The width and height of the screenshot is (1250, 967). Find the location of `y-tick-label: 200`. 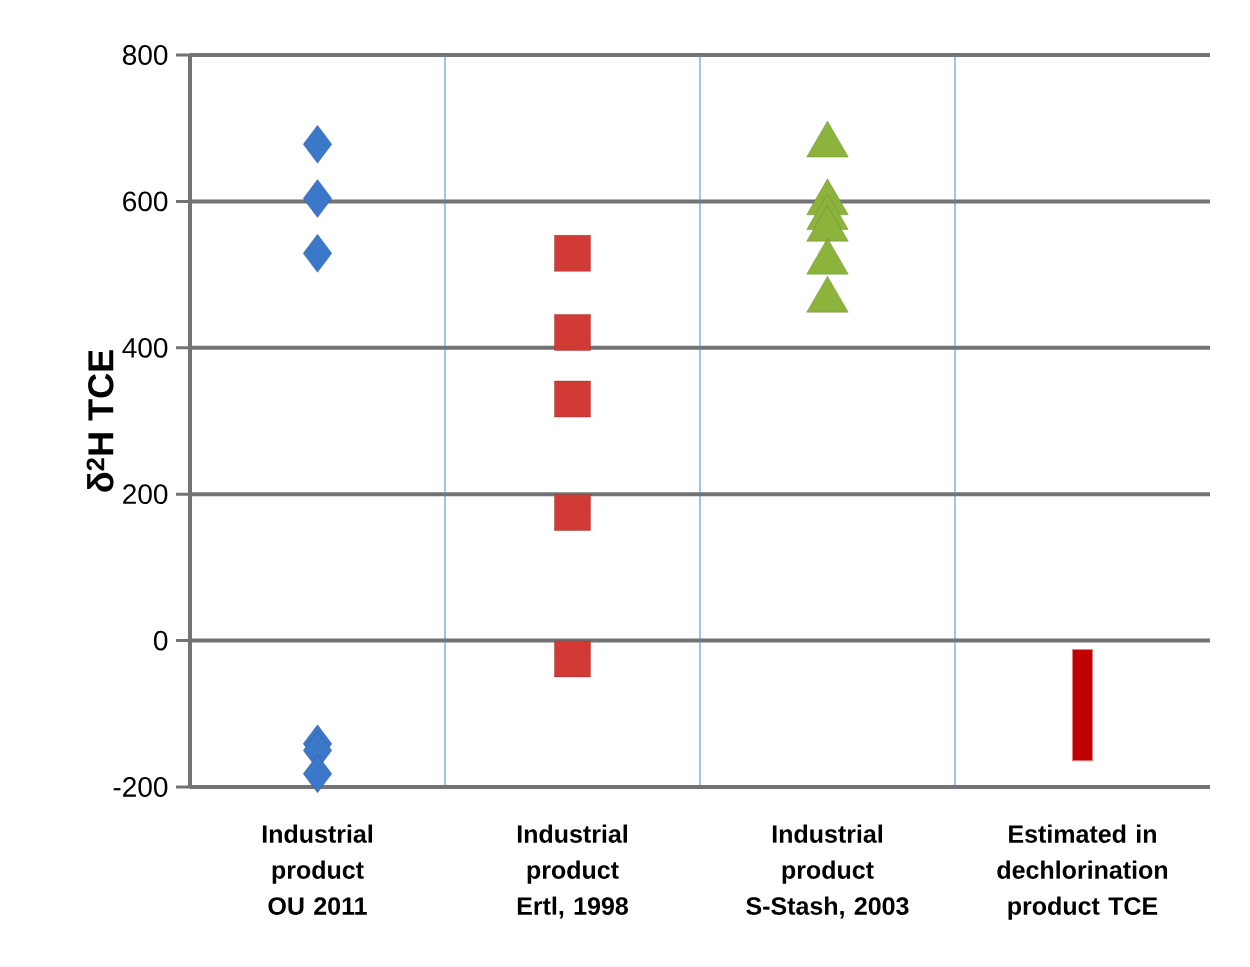

y-tick-label: 200 is located at coordinates (145, 494).